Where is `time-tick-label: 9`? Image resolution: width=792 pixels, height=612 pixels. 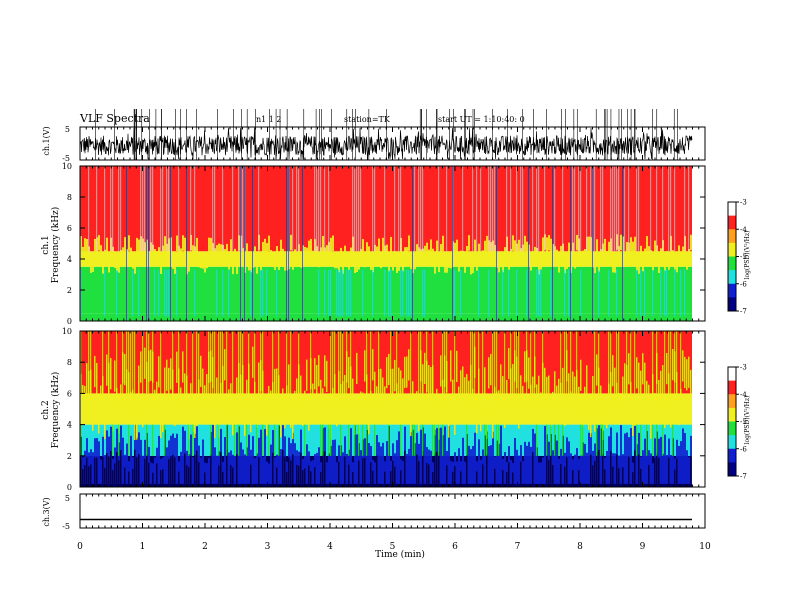
time-tick-label: 9 is located at coordinates (643, 547).